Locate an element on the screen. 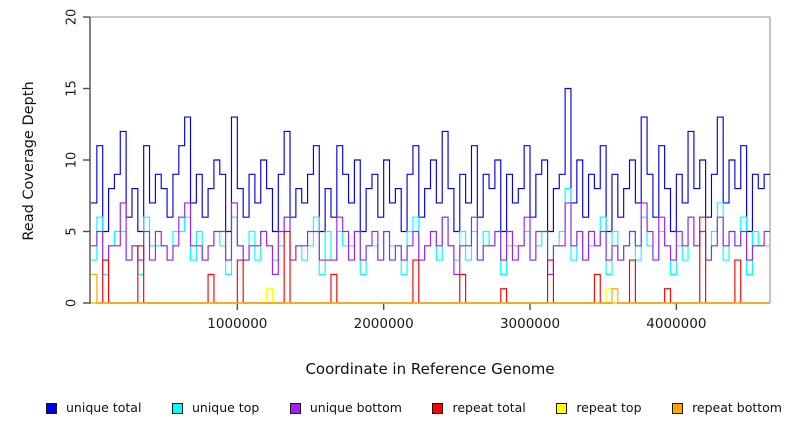 The height and width of the screenshot is (432, 792). y-tick-label: 0 is located at coordinates (72, 303).